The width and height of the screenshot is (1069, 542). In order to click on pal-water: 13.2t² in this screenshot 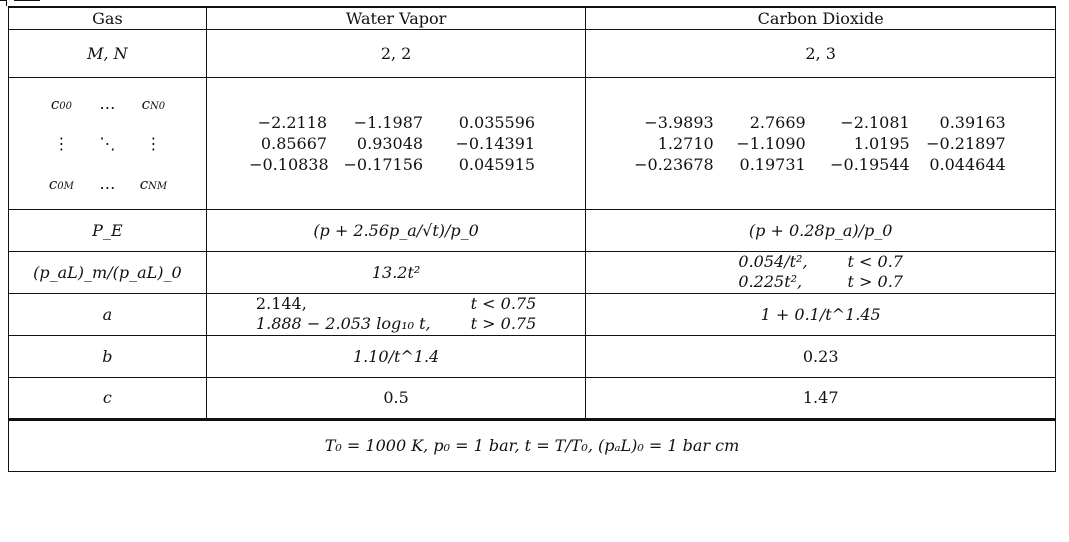, I will do `click(396, 272)`.